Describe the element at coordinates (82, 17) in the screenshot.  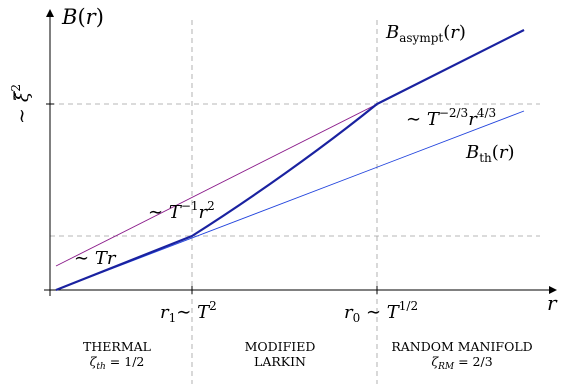
I see `y-axis-label: B(r)` at that location.